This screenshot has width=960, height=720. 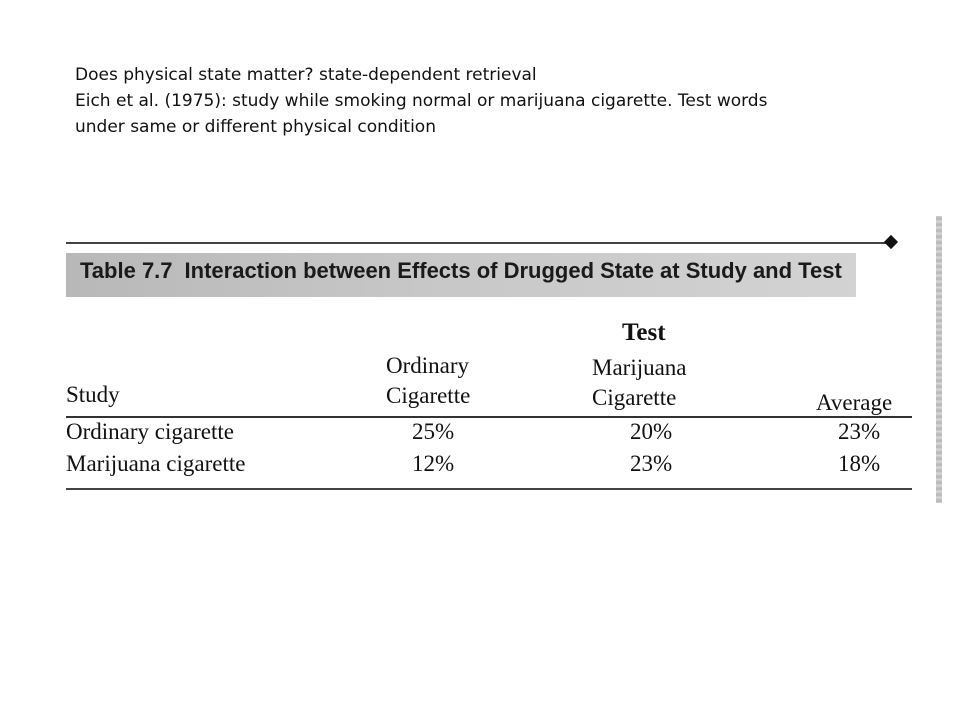 What do you see at coordinates (150, 431) in the screenshot?
I see `row-label-ordinary: Ordinary cigarette` at bounding box center [150, 431].